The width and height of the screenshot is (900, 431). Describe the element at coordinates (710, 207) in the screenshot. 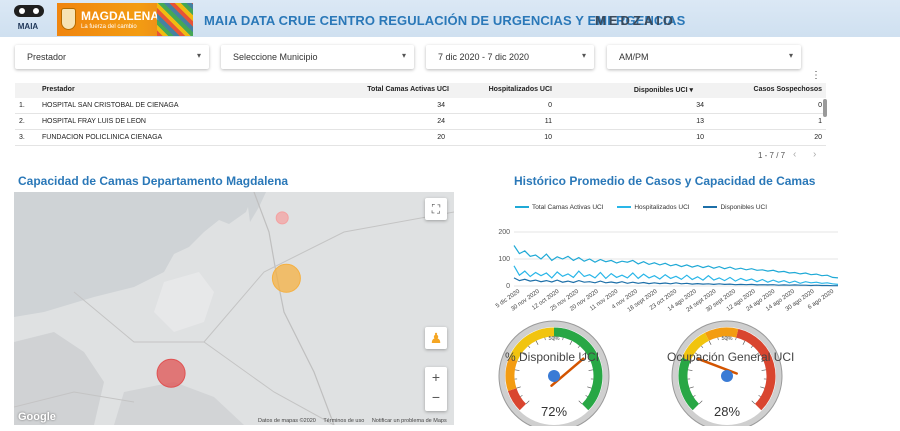

I see `legend-swatch` at that location.